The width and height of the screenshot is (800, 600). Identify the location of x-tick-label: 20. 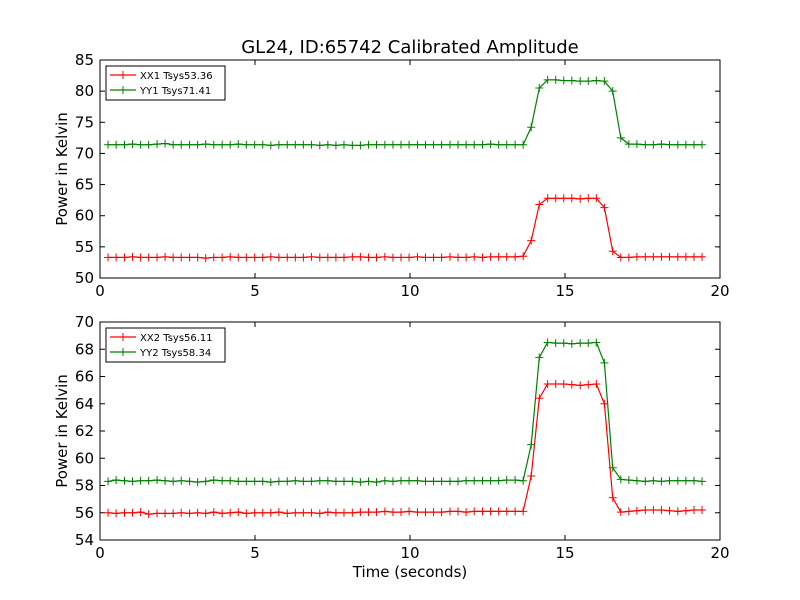
(719, 291).